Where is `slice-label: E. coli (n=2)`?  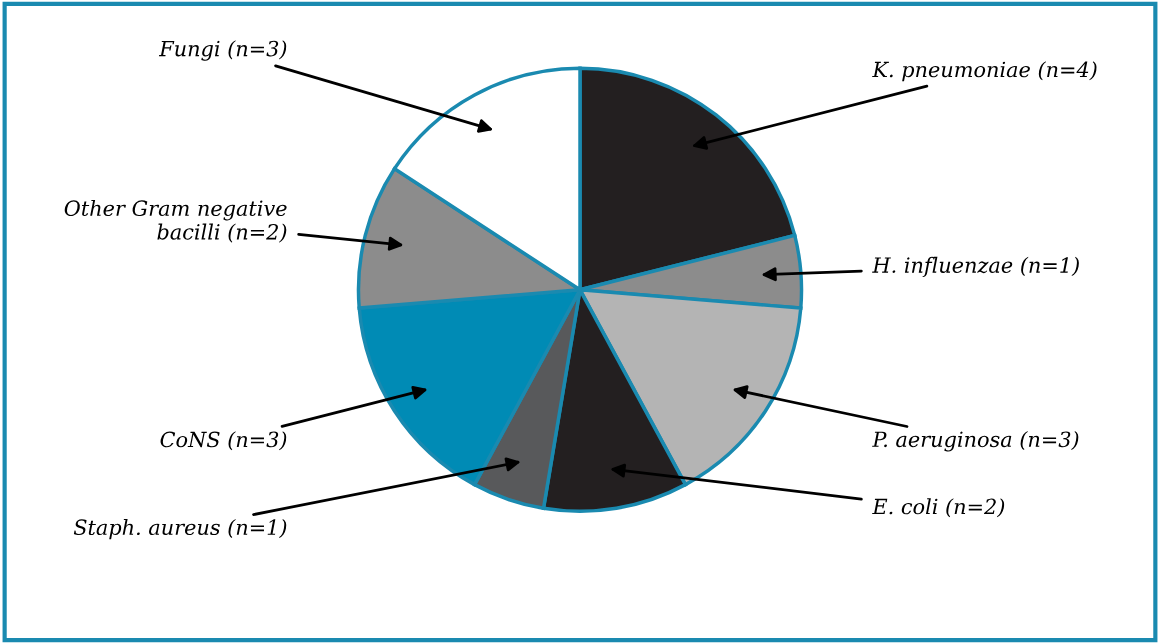
slice-label: E. coli (n=2) is located at coordinates (938, 508).